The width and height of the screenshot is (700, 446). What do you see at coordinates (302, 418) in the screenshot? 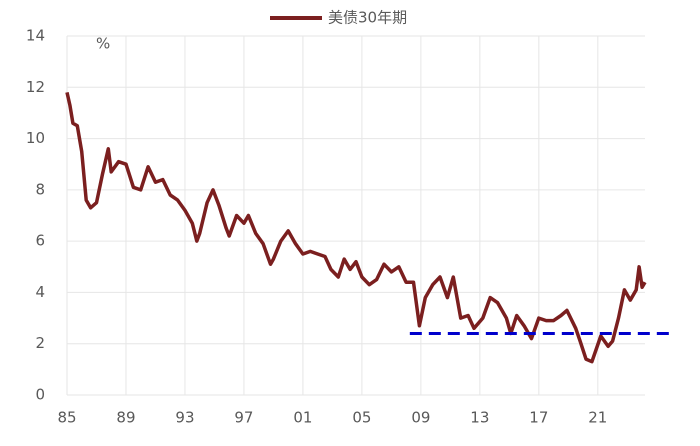
I see `x-tick-label: 01` at bounding box center [302, 418].